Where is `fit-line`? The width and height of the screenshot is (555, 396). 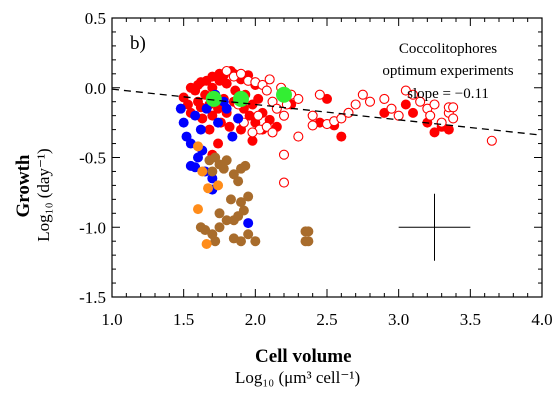
fit-line is located at coordinates (327, 112).